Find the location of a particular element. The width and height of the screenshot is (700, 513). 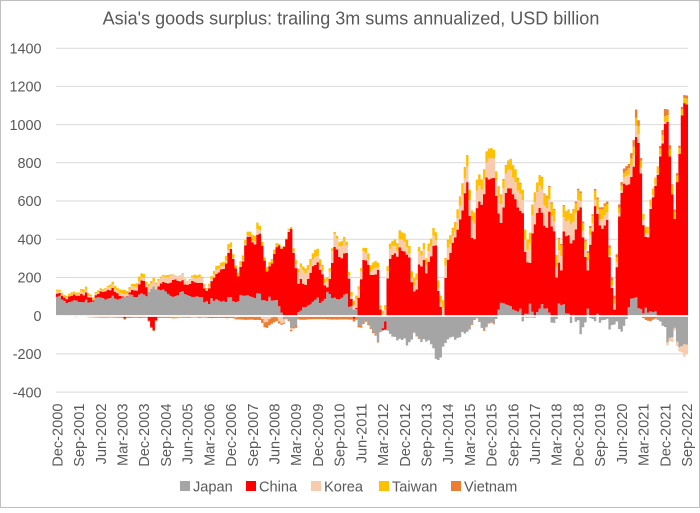

svg-text: Jun-2011 is located at coordinates (362, 434).